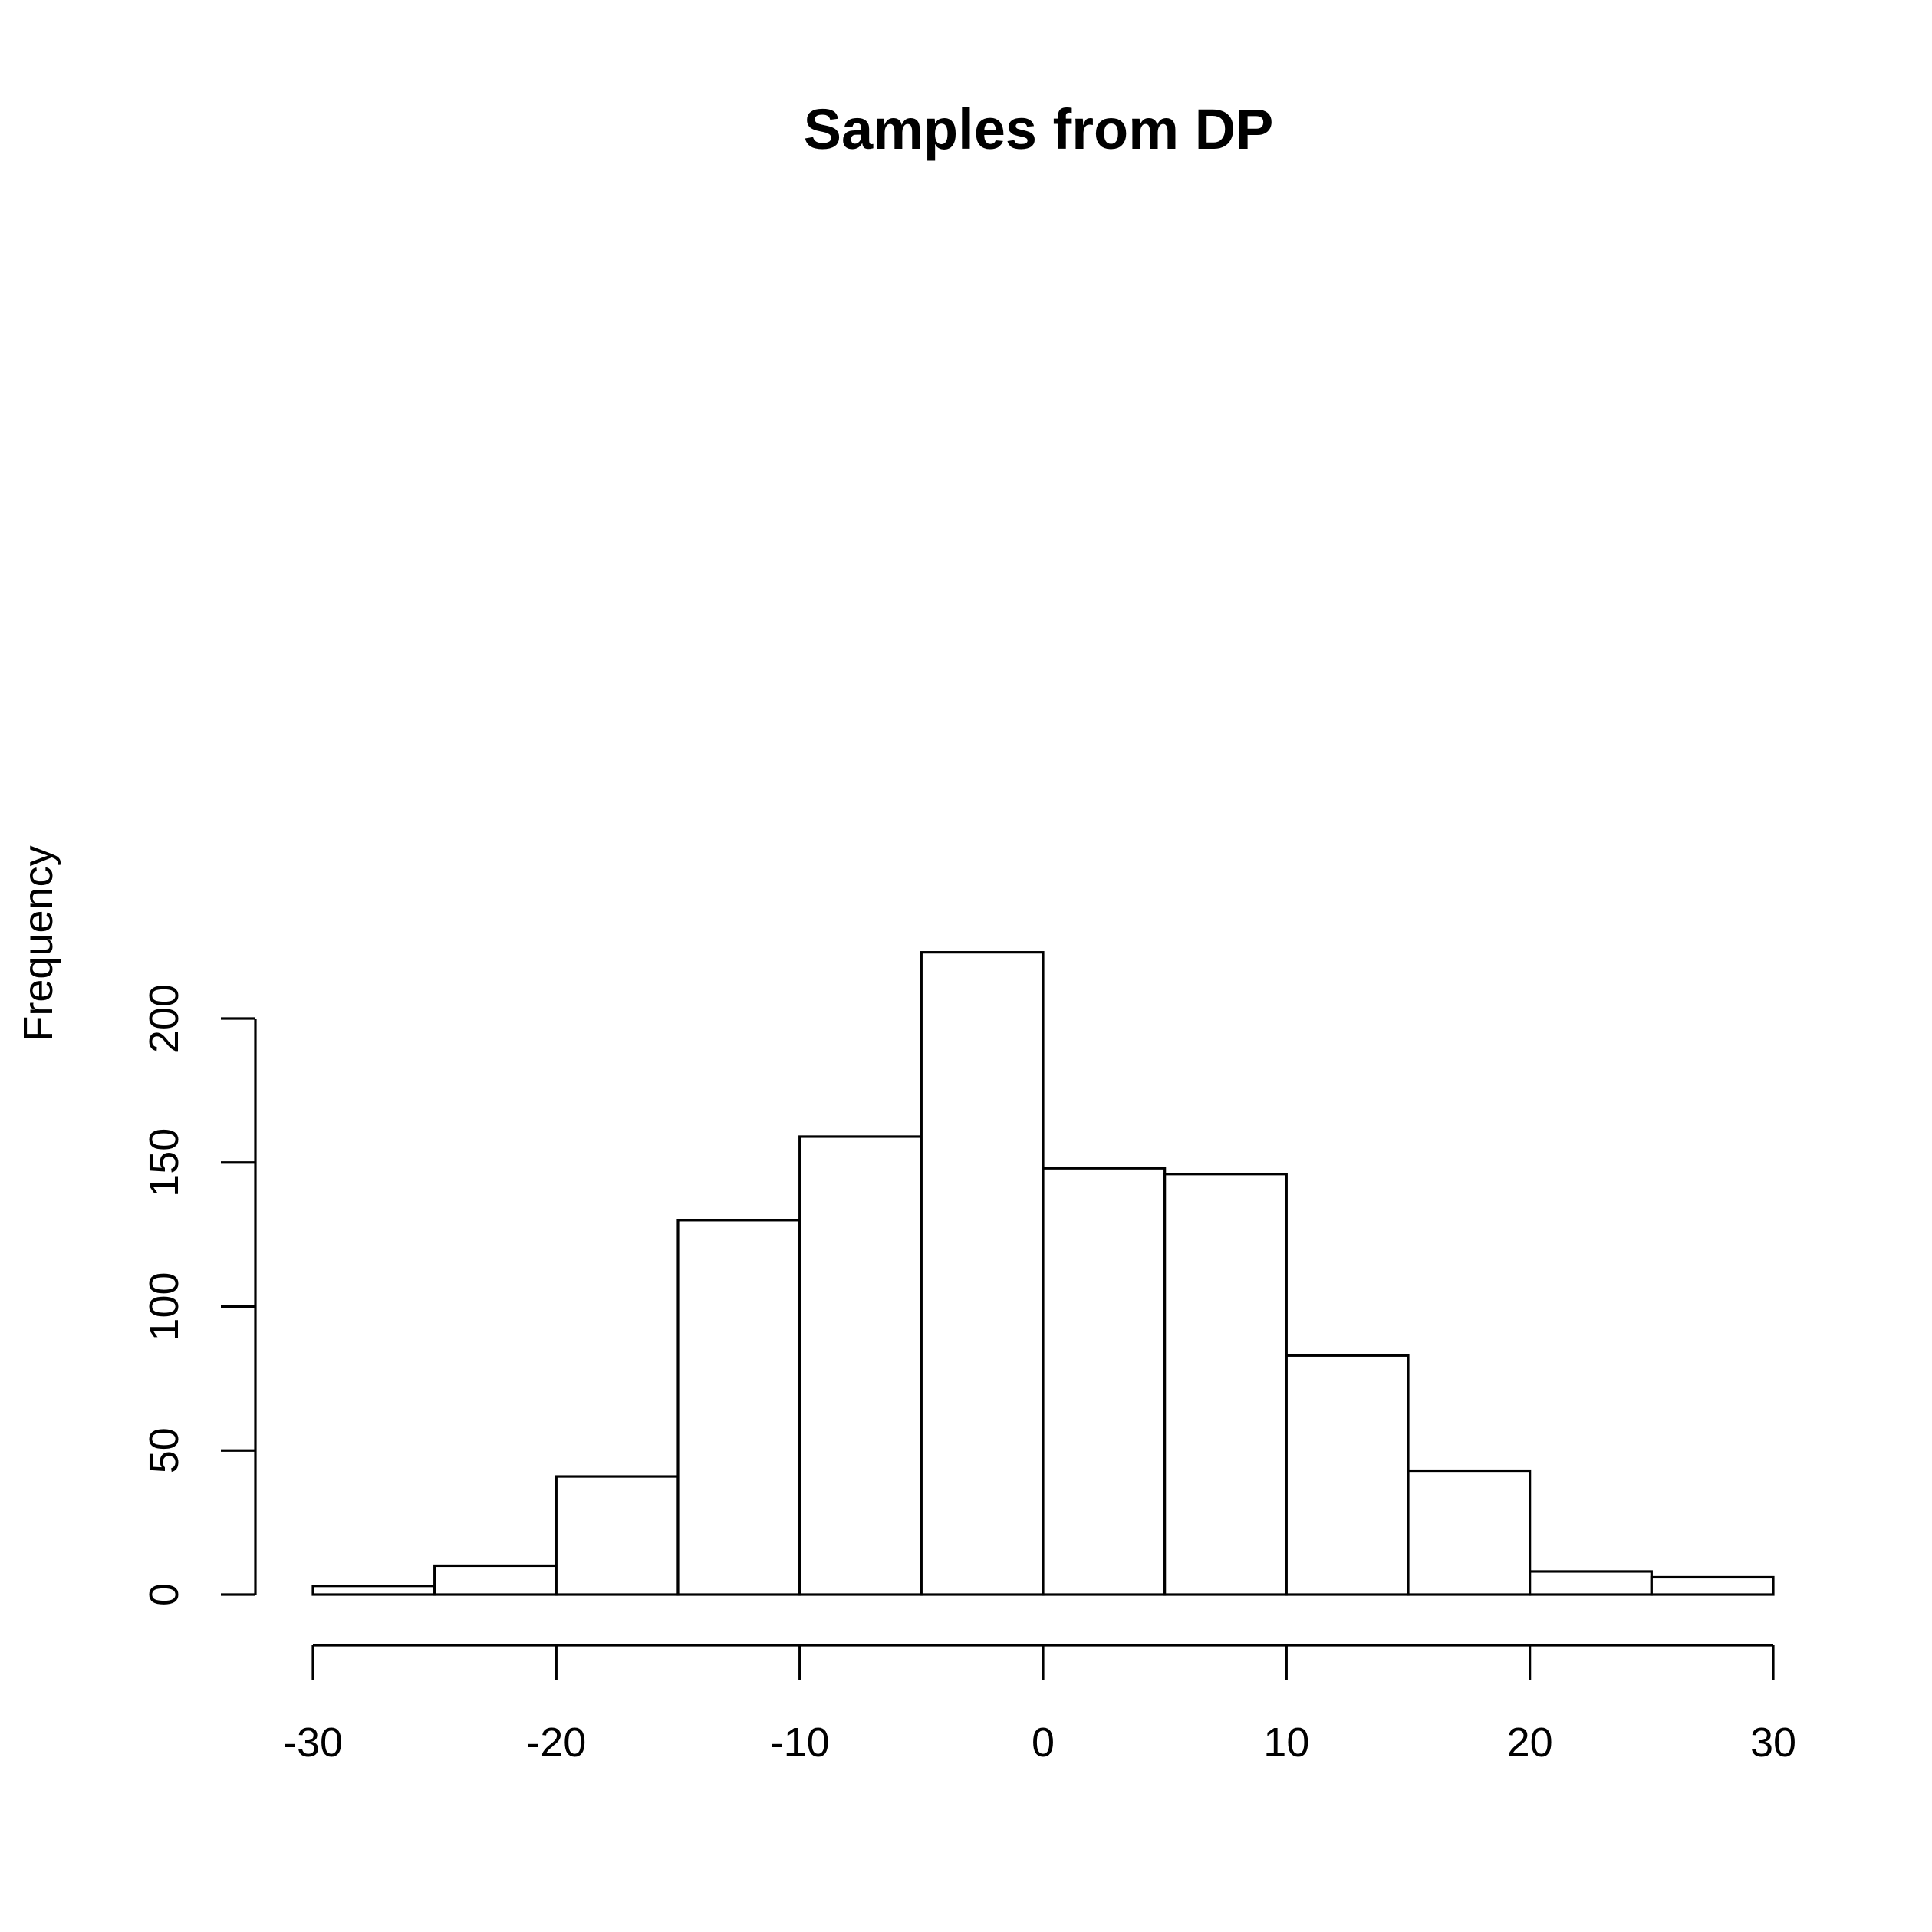  Describe the element at coordinates (313, 1743) in the screenshot. I see `x-tick-label: -30` at that location.